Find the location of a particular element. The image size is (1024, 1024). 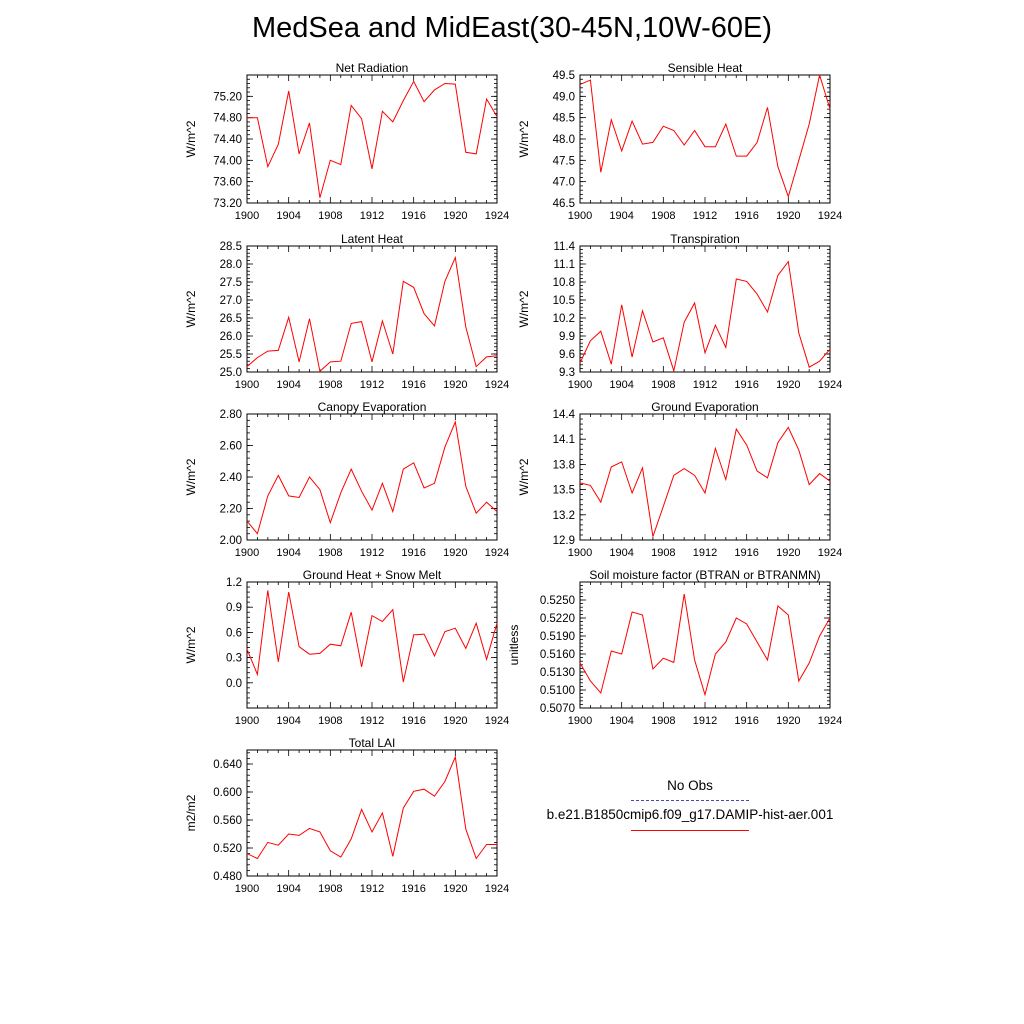

y-tick-label: 13.2 is located at coordinates (564, 516).